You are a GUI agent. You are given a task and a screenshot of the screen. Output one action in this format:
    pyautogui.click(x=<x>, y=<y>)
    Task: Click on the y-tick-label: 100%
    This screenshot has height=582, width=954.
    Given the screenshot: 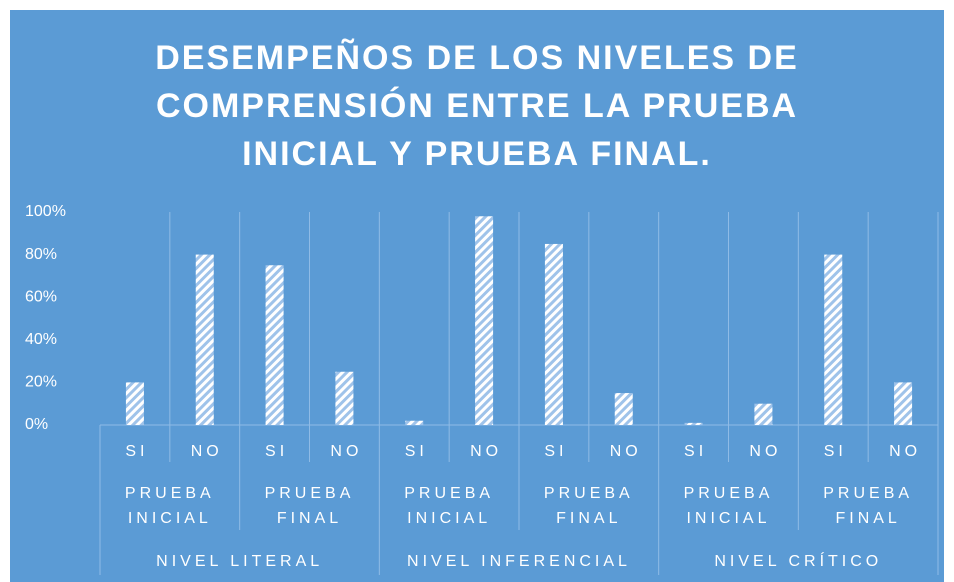 What is the action you would take?
    pyautogui.click(x=45, y=211)
    